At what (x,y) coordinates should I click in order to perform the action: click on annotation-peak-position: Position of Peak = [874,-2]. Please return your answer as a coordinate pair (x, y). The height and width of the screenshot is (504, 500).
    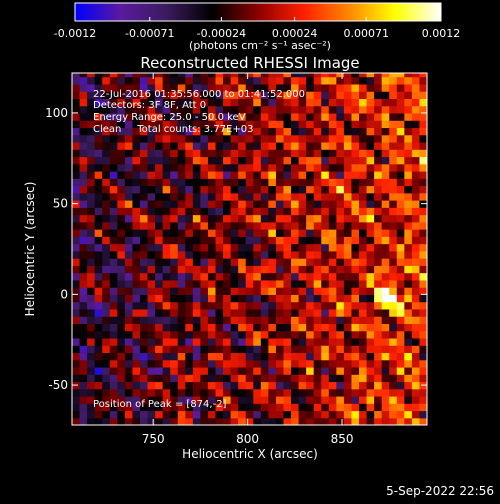
    Looking at the image, I should click on (160, 404).